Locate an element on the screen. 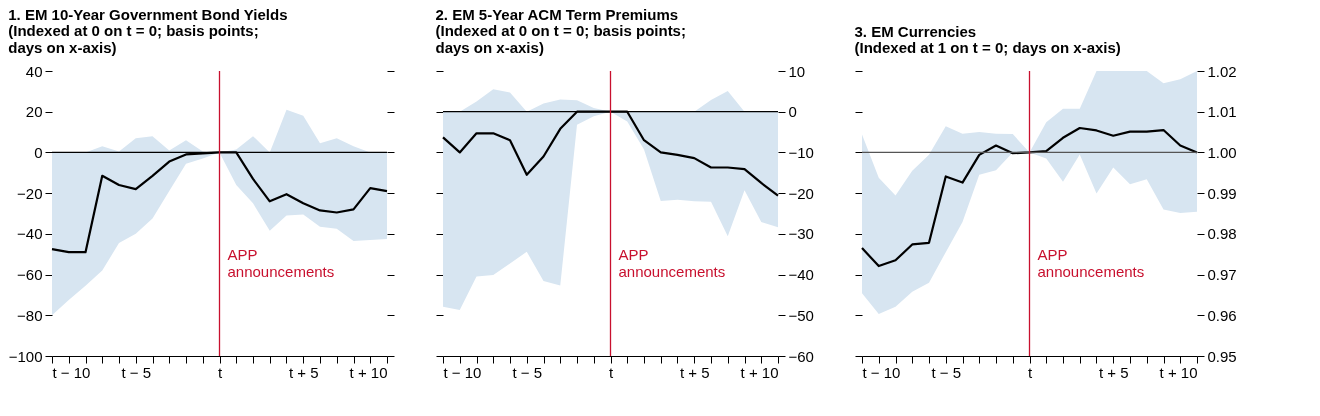 This screenshot has height=416, width=1320. chart-title: 2. EM 5-Year ACM Term Premiums is located at coordinates (557, 14).